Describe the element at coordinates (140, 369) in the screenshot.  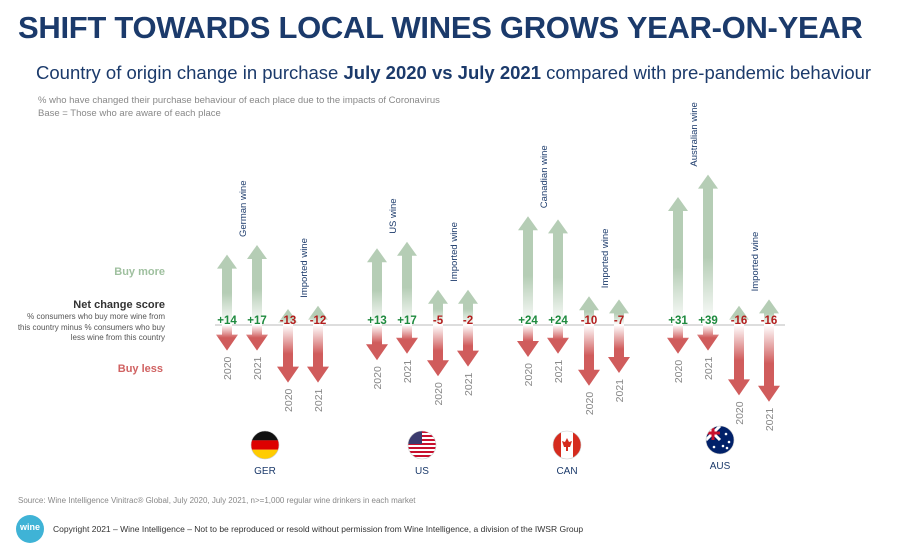
I see `legend-buy-less: Buy less` at that location.